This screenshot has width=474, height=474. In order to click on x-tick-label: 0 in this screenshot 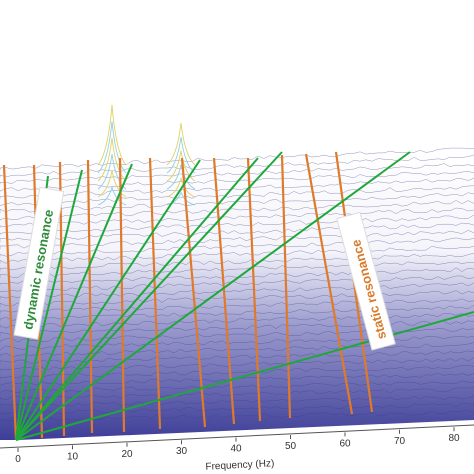, I will do `click(18, 459)`.